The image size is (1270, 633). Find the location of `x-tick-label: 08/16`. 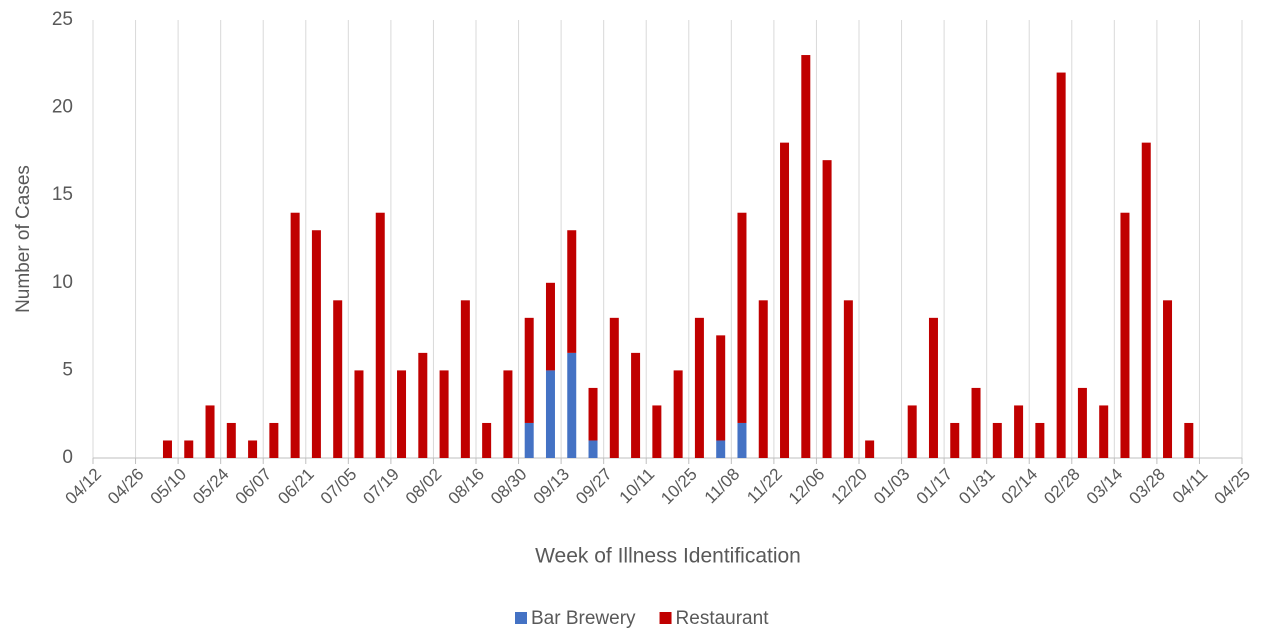

x-tick-label: 08/16 is located at coordinates (466, 487).